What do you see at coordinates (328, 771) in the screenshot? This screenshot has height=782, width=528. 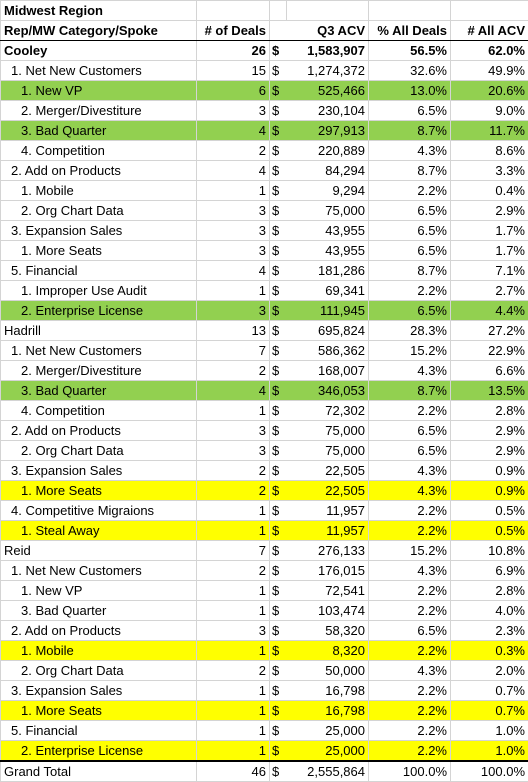 I see `acv-cell: 2,555,864` at bounding box center [328, 771].